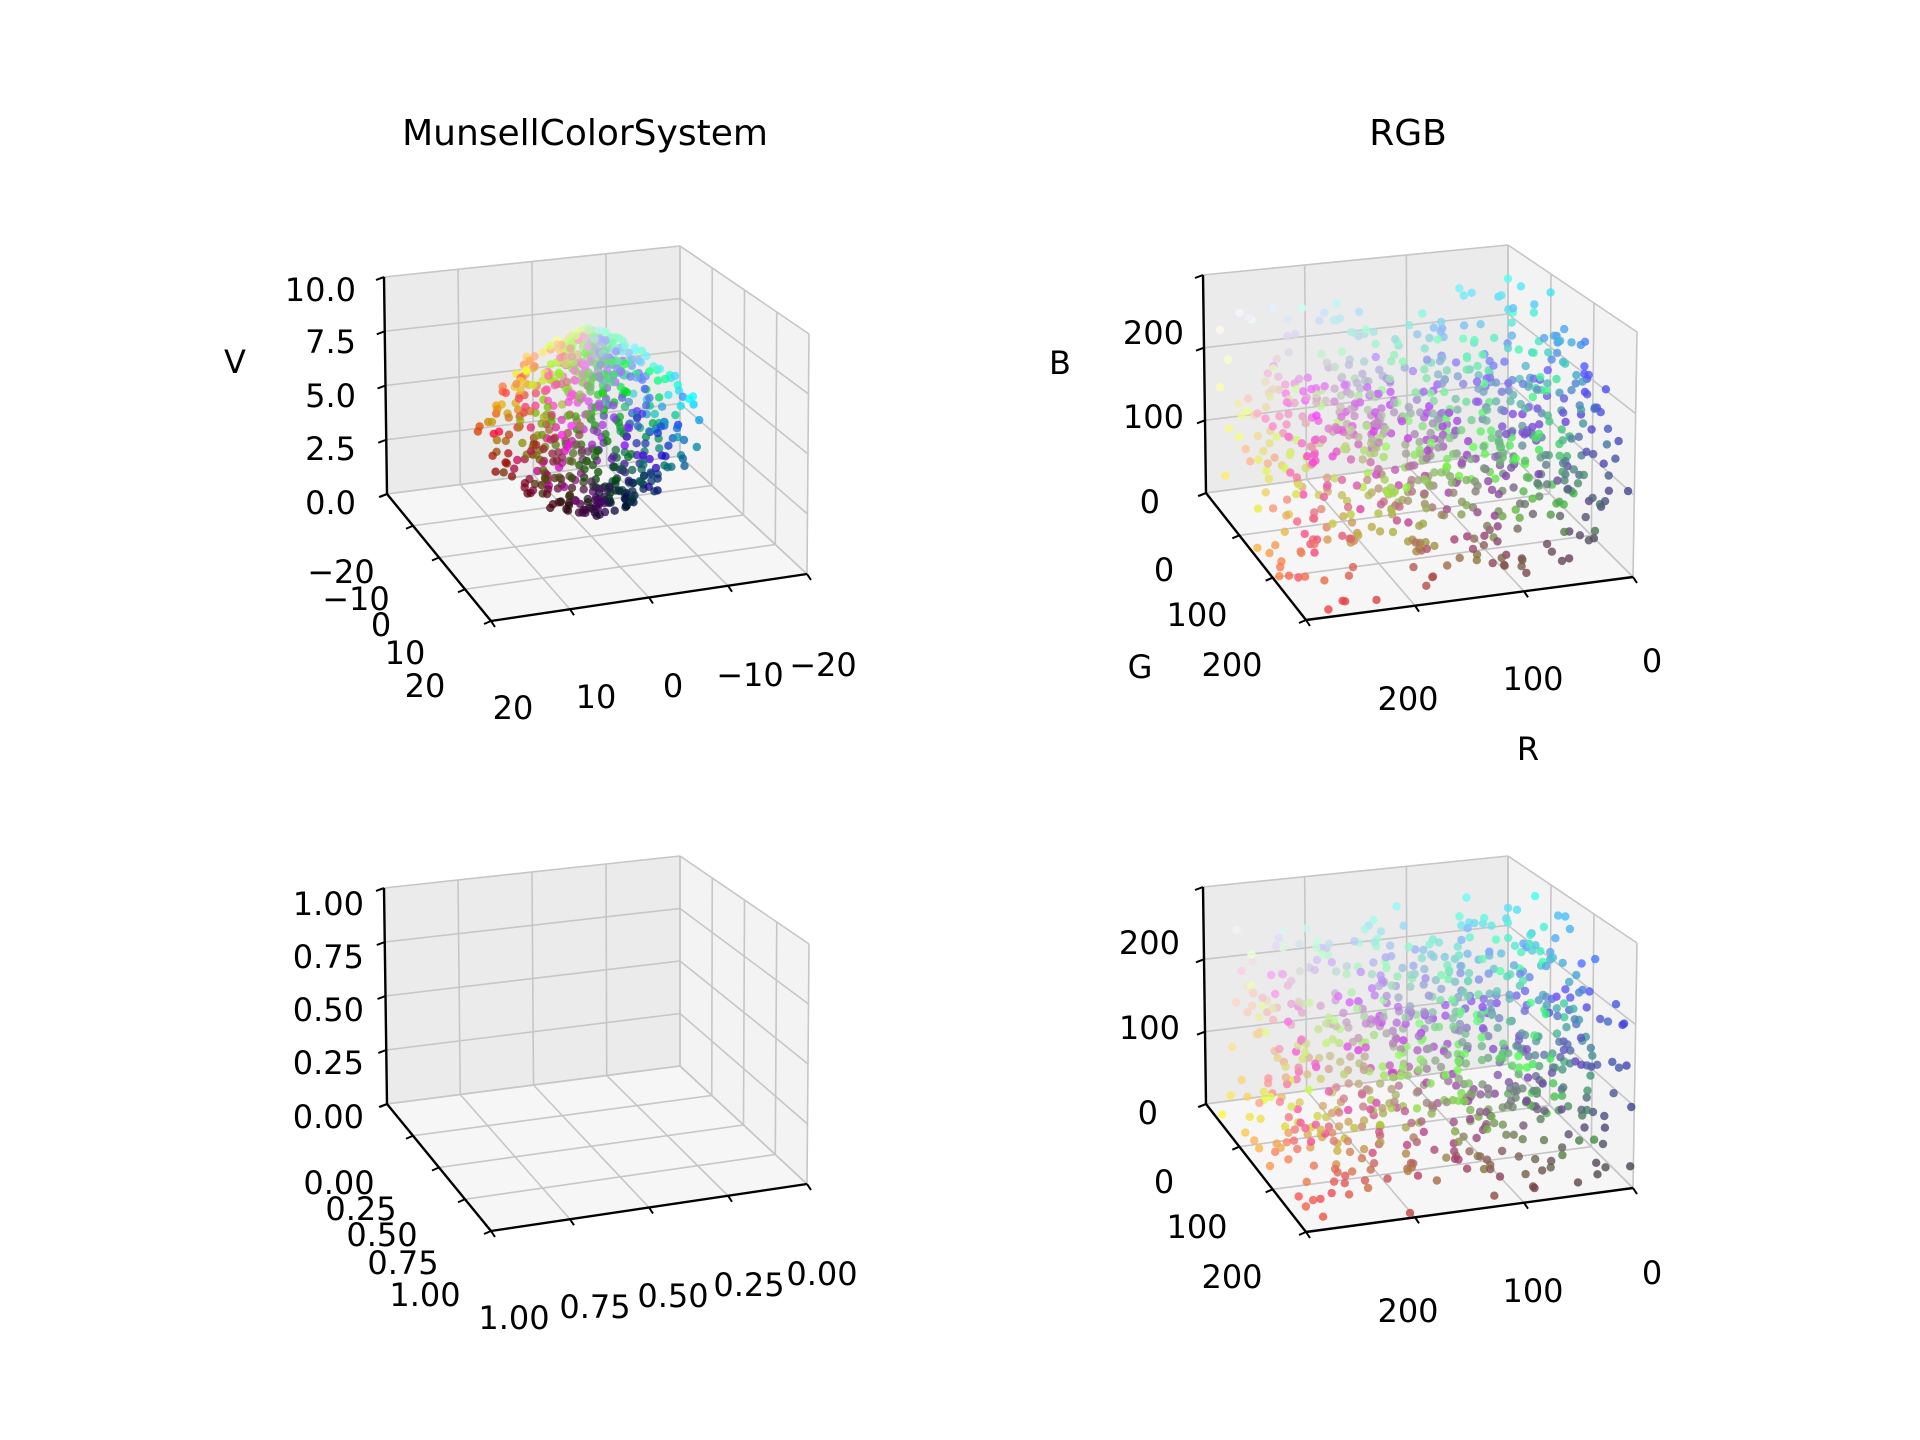 Image resolution: width=1920 pixels, height=1440 pixels. What do you see at coordinates (651, 1210) in the screenshot?
I see `x-tick` at bounding box center [651, 1210].